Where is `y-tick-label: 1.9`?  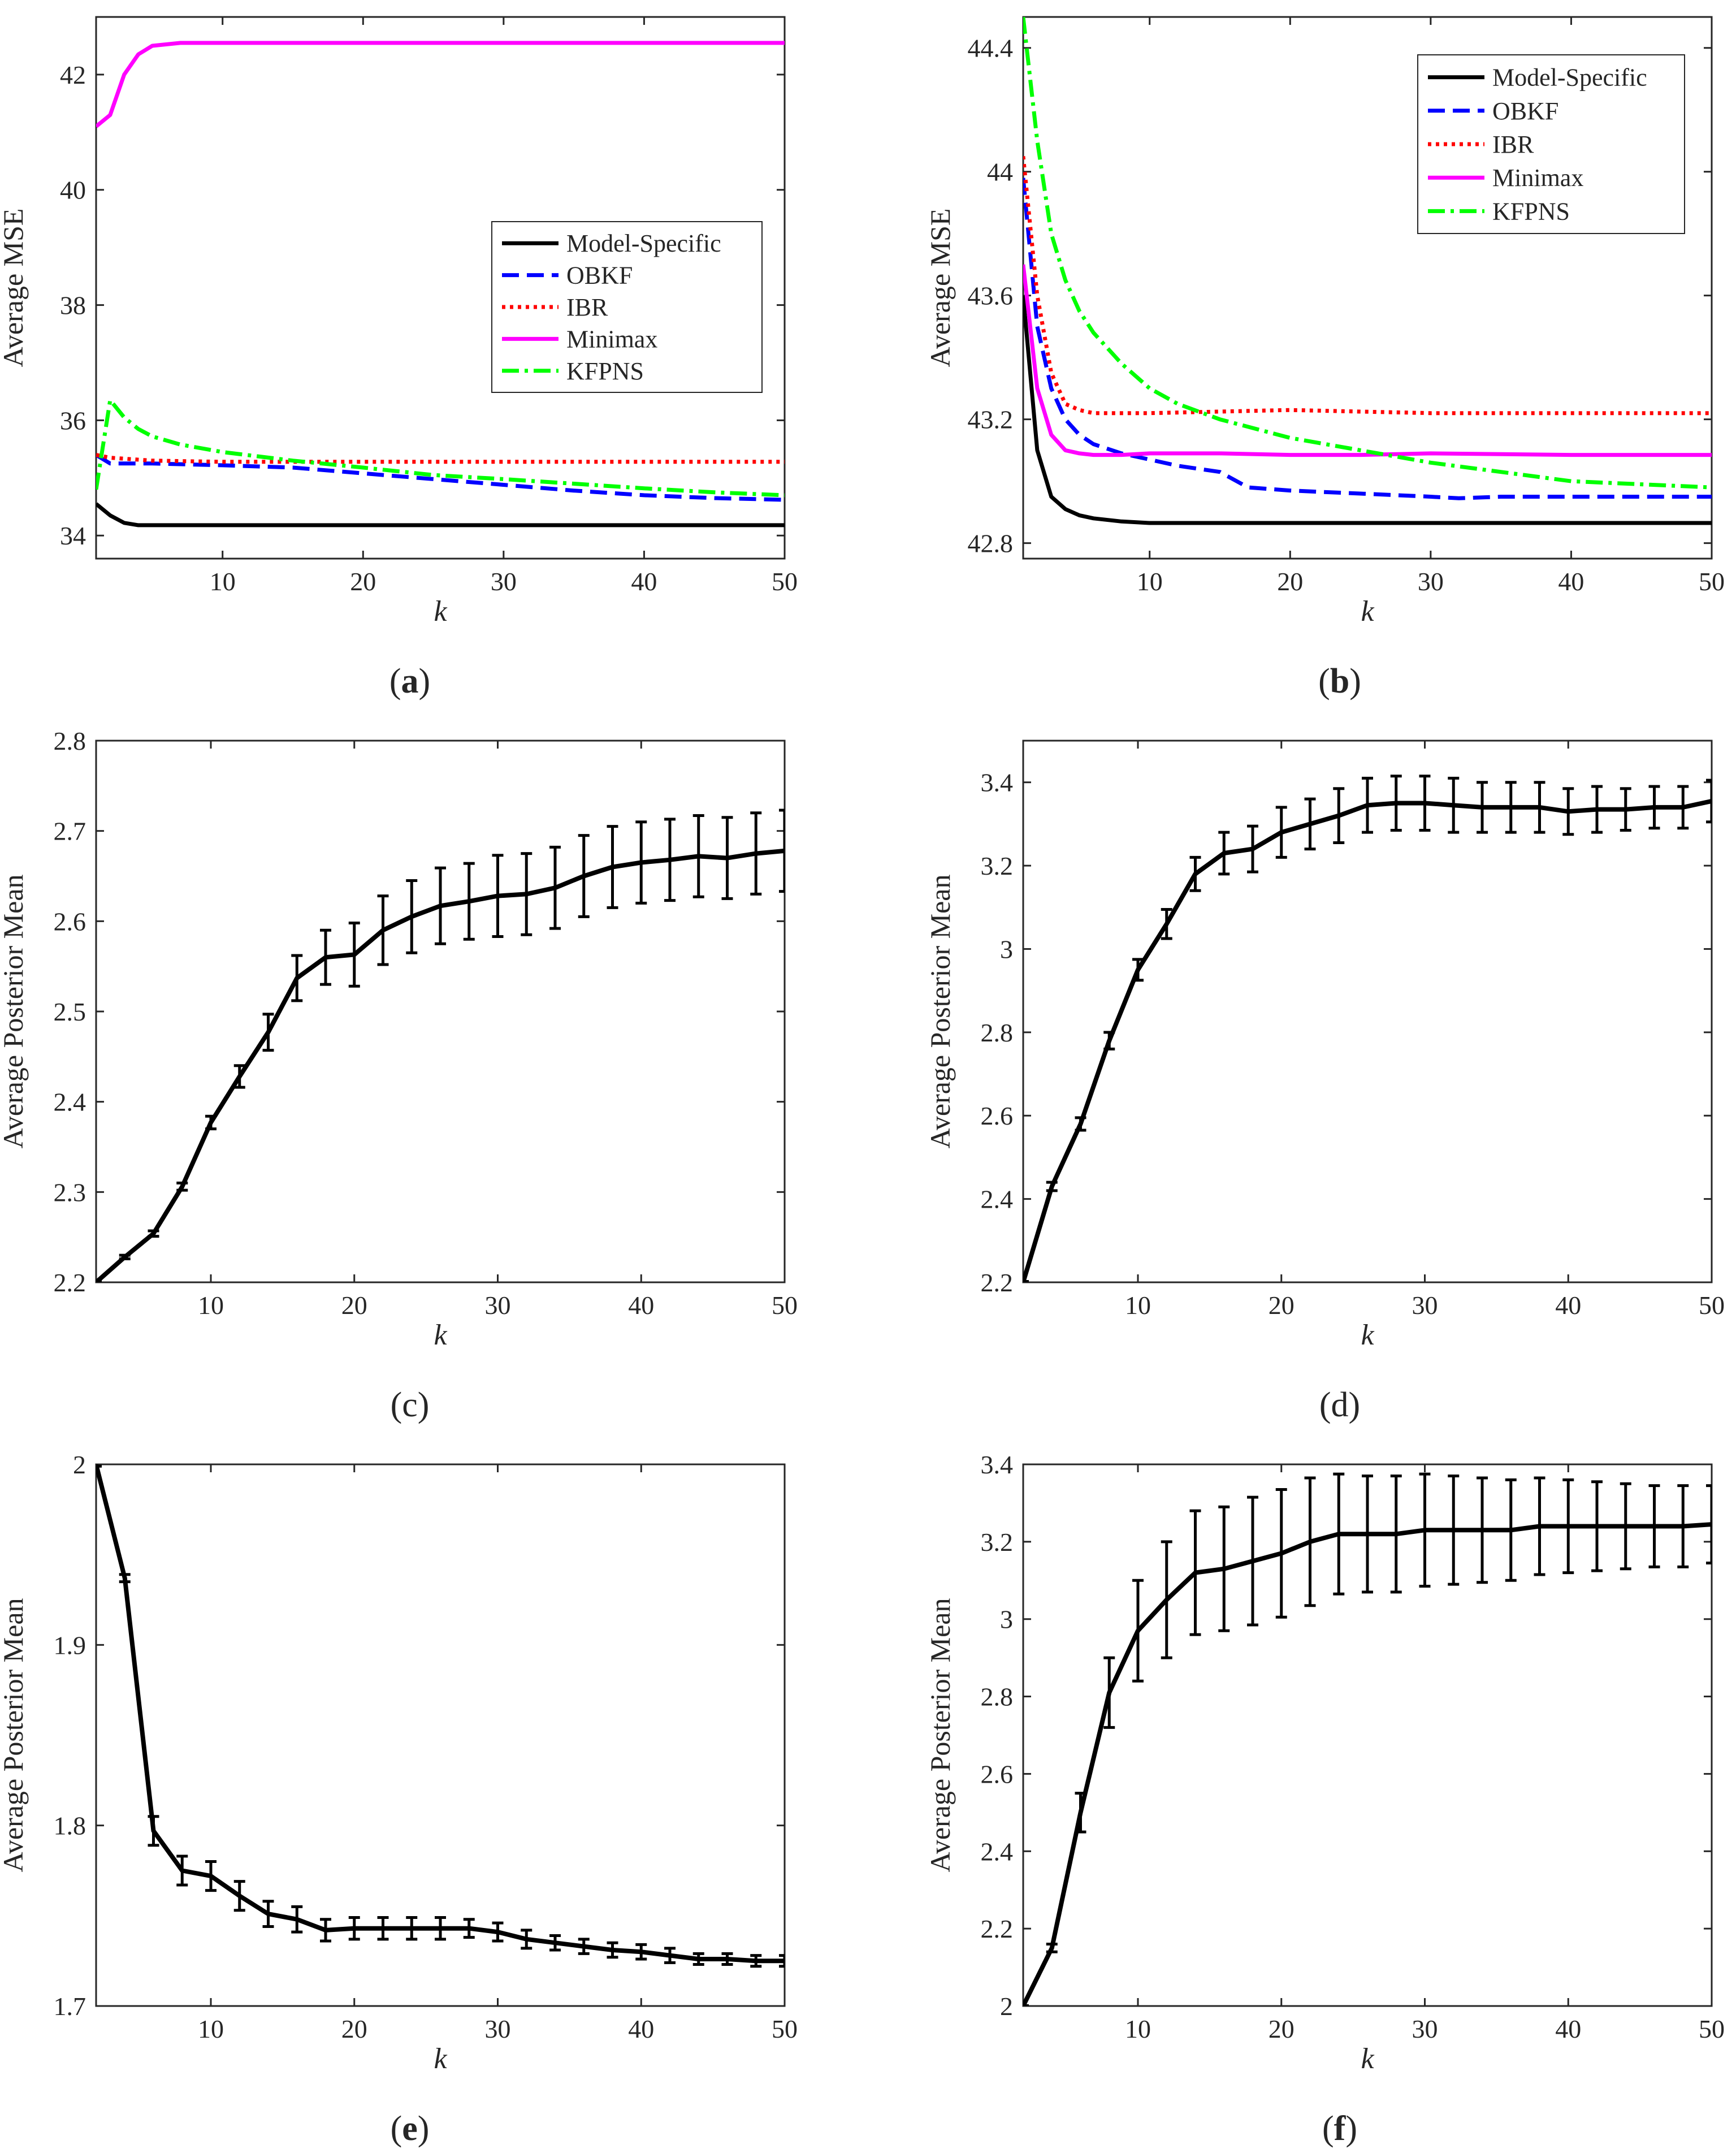 y-tick-label: 1.9 is located at coordinates (70, 1645).